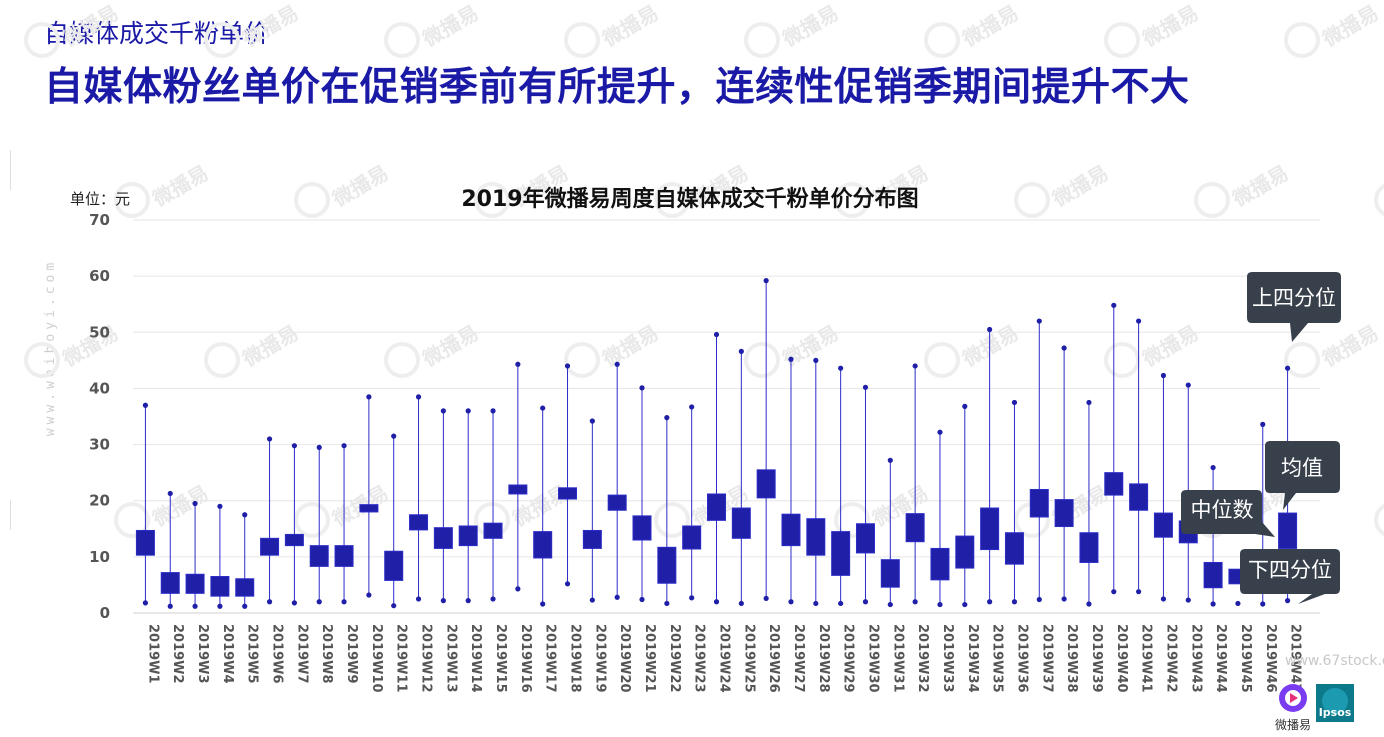 Image resolution: width=1384 pixels, height=737 pixels. What do you see at coordinates (543, 506) in the screenshot?
I see `box-2019W17` at bounding box center [543, 506].